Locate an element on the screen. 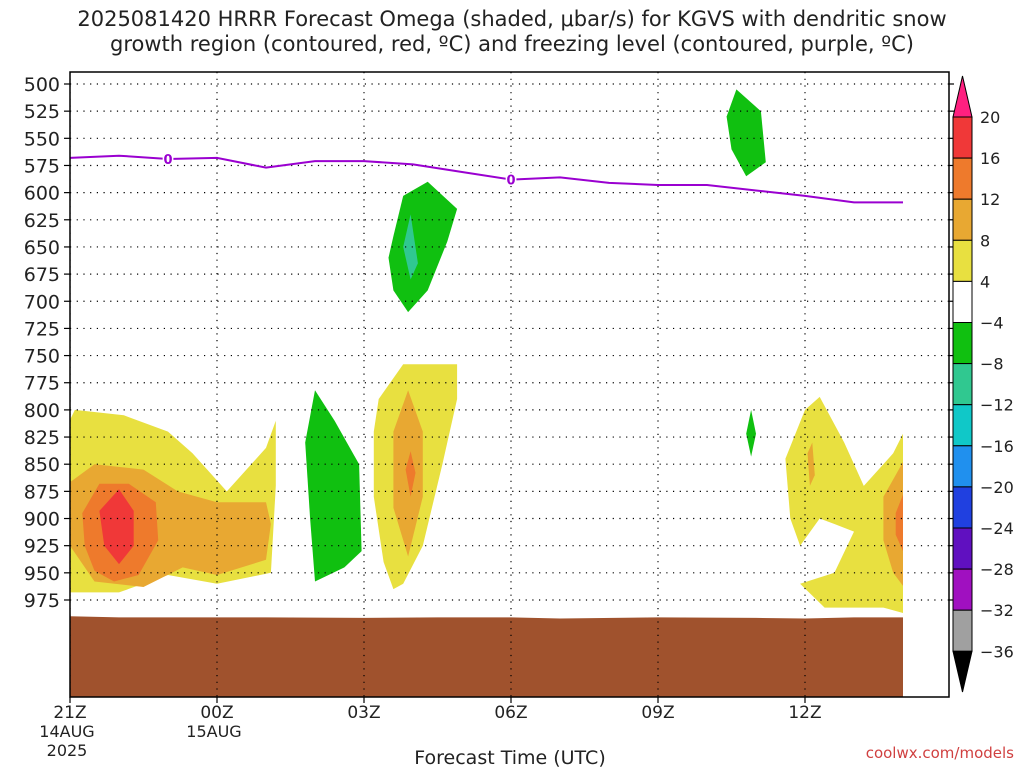 Image resolution: width=1024 pixels, height=768 pixels. y-tick-label: 500 is located at coordinates (42, 85).